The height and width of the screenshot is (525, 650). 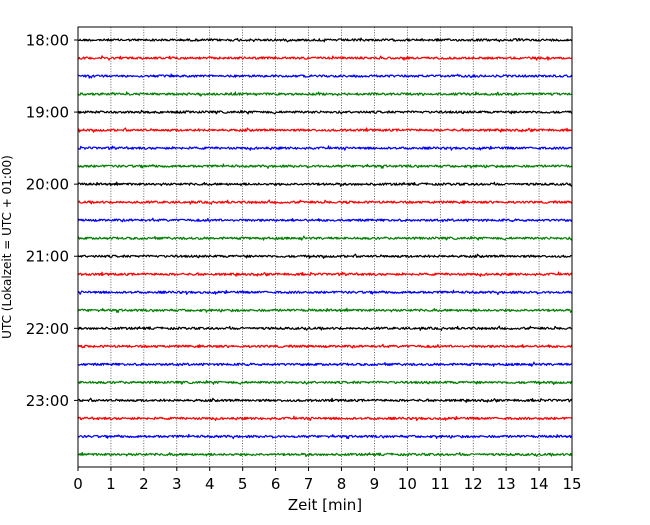 I want to click on x-tick-label: 15, so click(x=571, y=484).